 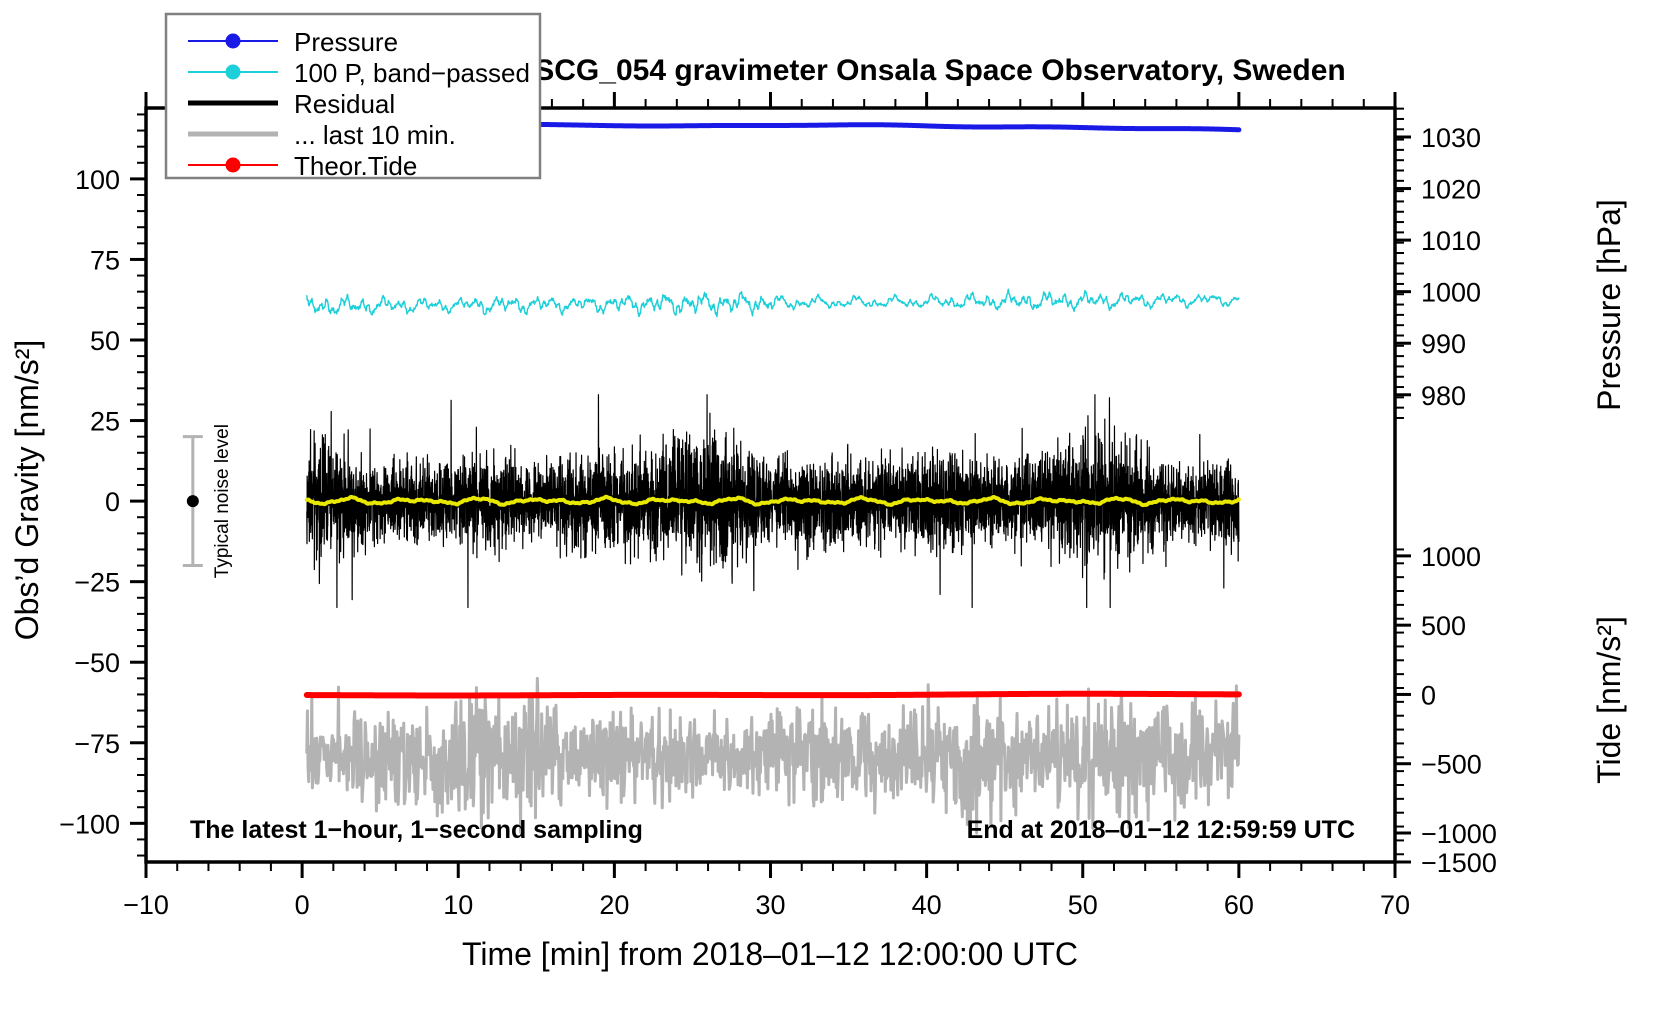 I want to click on pressure-tick-label: 980, so click(x=1443, y=396).